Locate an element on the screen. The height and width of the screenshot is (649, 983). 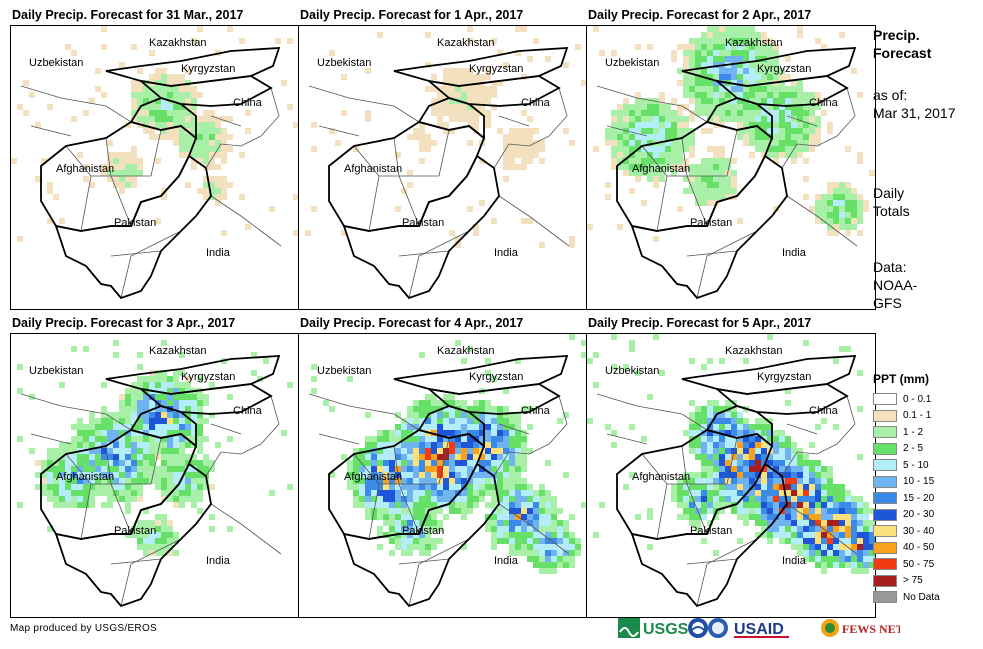
usaid-logo: USAID is located at coordinates (761, 629).